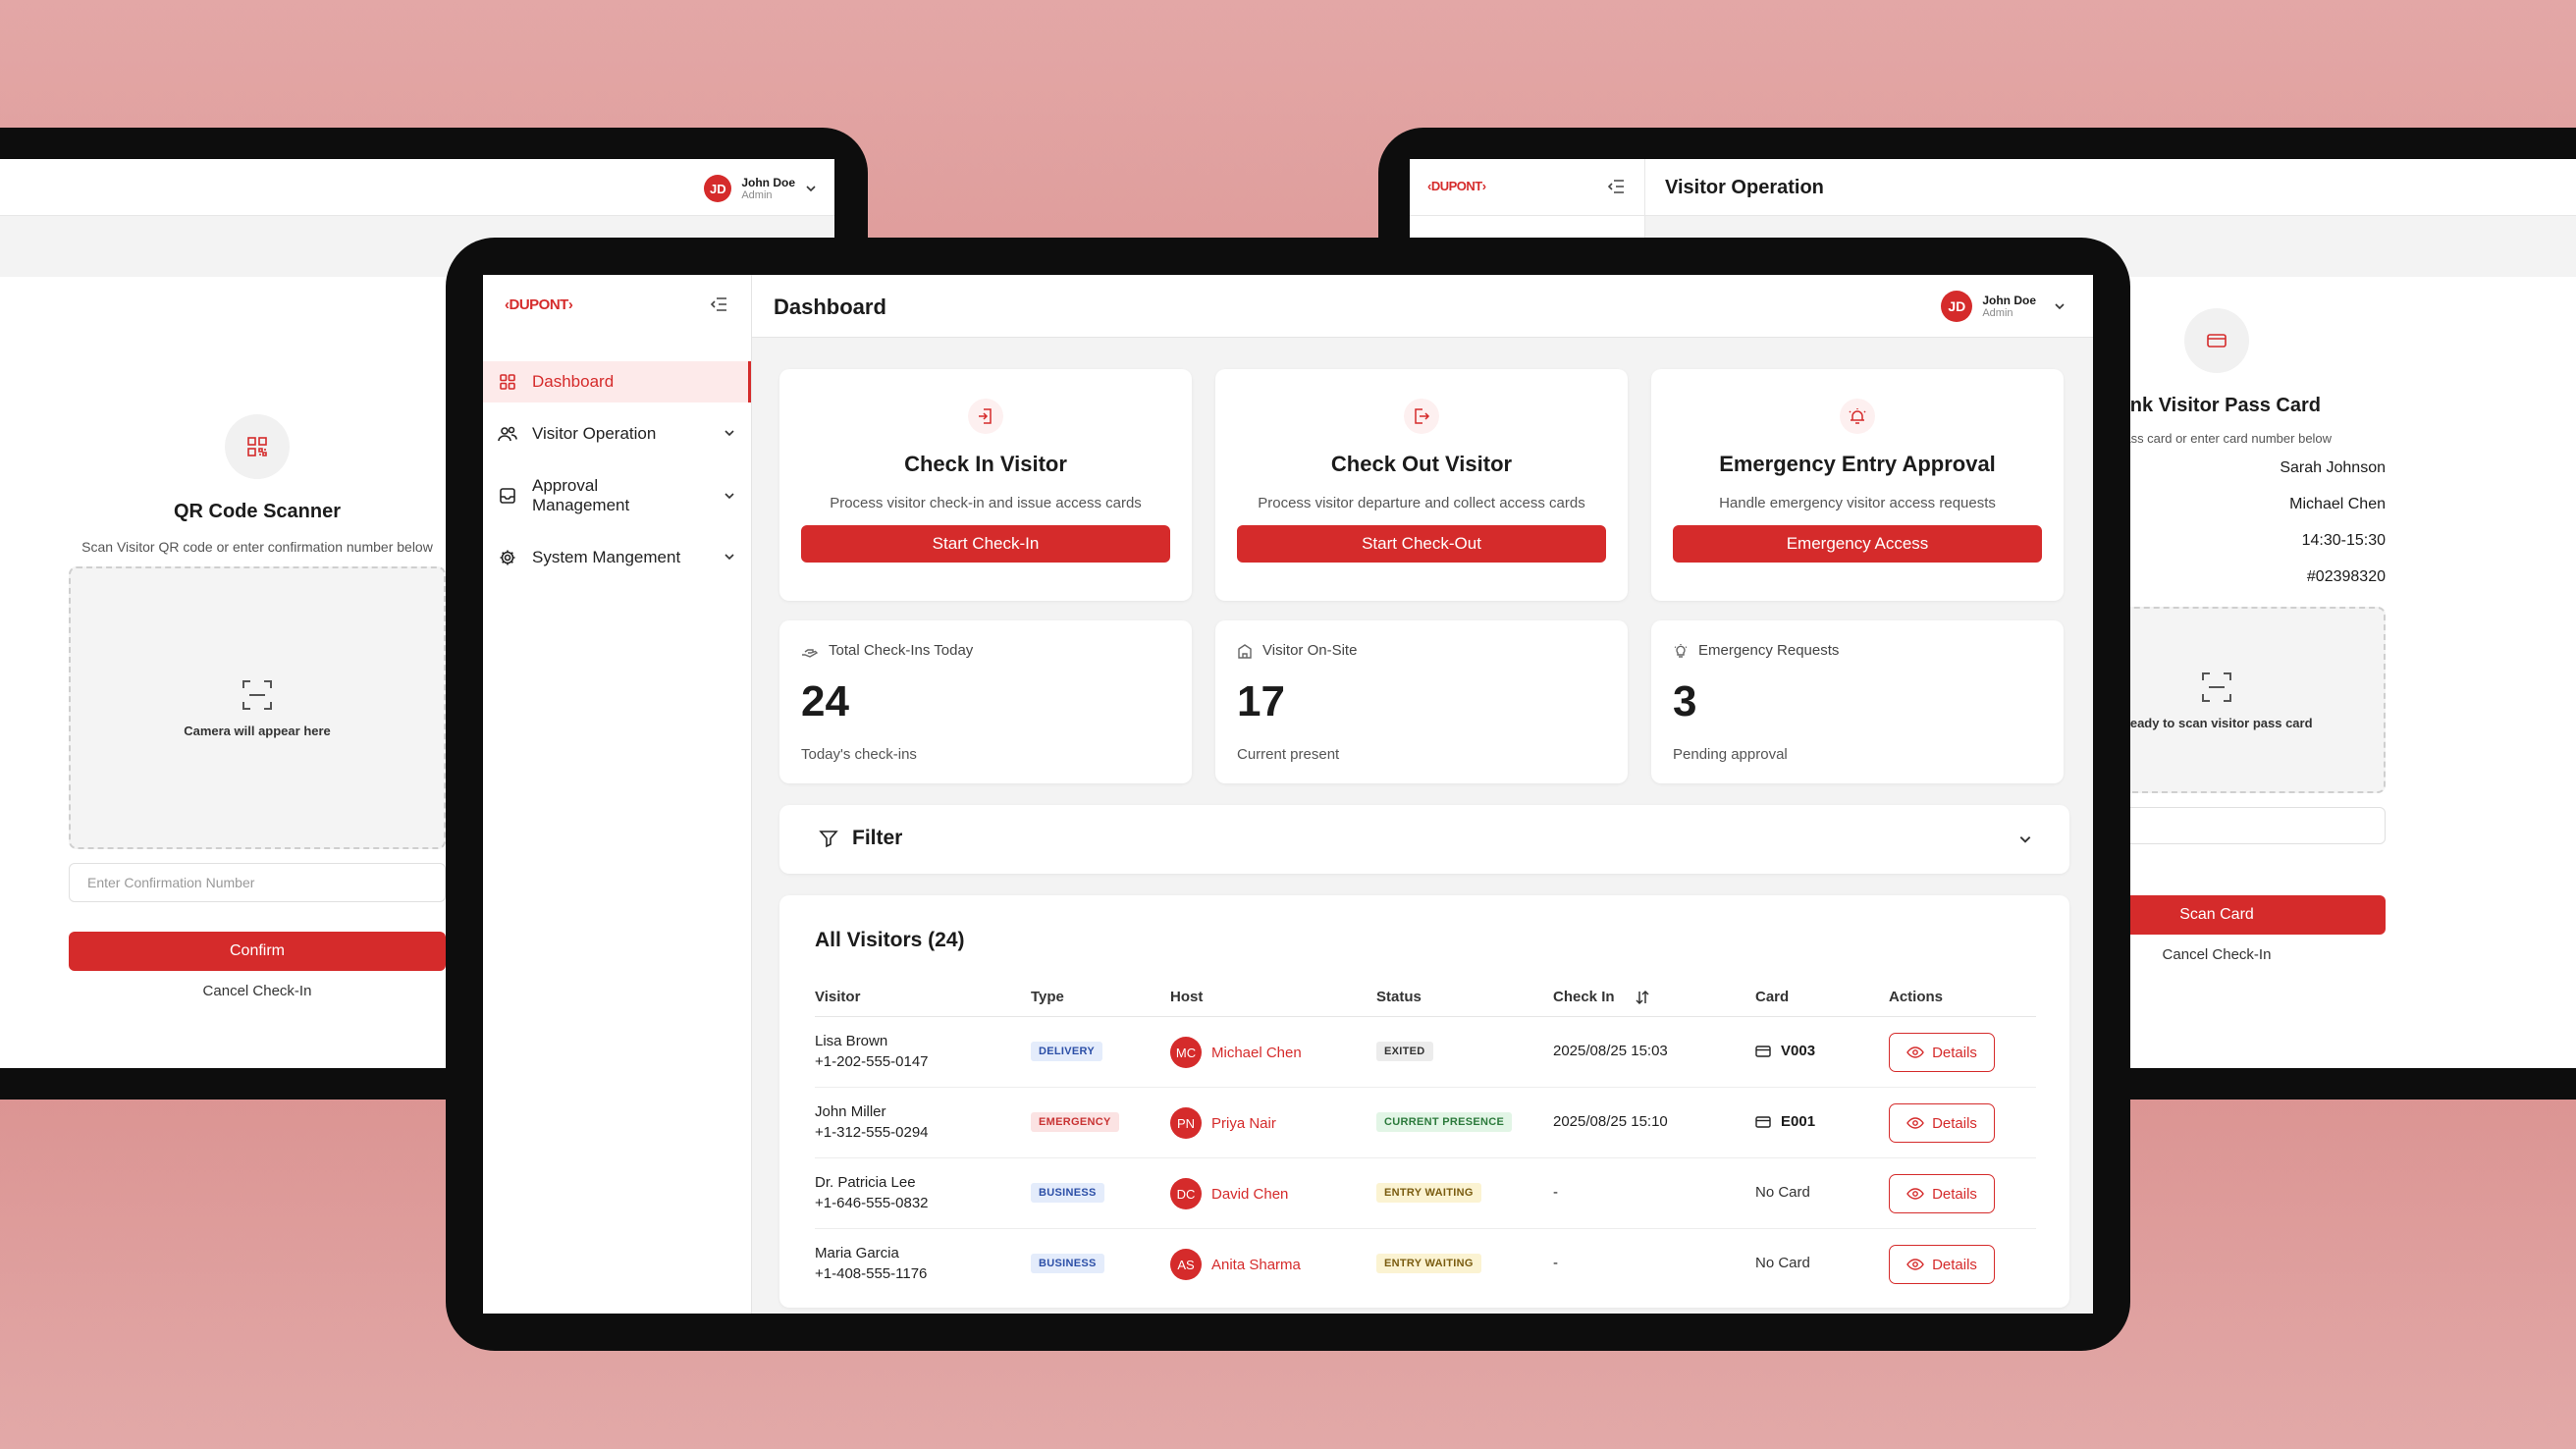  What do you see at coordinates (1421, 416) in the screenshot?
I see `logout-icon` at bounding box center [1421, 416].